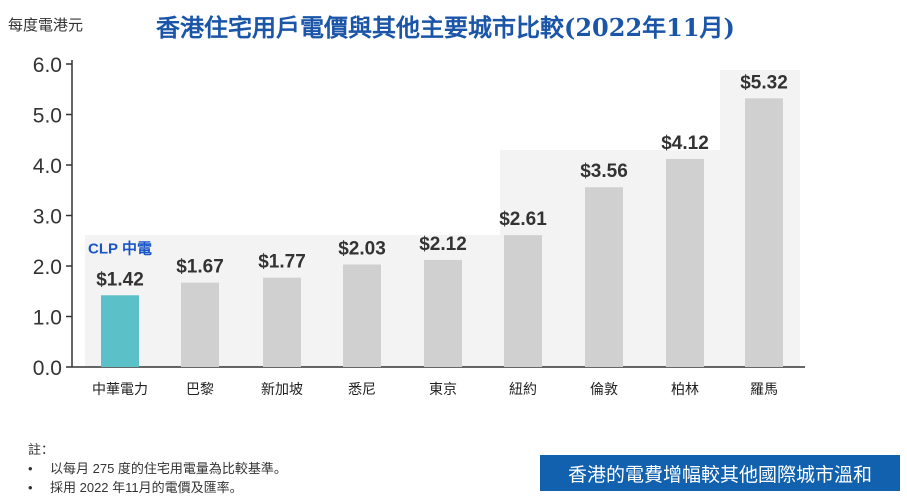 This screenshot has width=907, height=503. What do you see at coordinates (47, 217) in the screenshot?
I see `y-tick-label: 3.0` at bounding box center [47, 217].